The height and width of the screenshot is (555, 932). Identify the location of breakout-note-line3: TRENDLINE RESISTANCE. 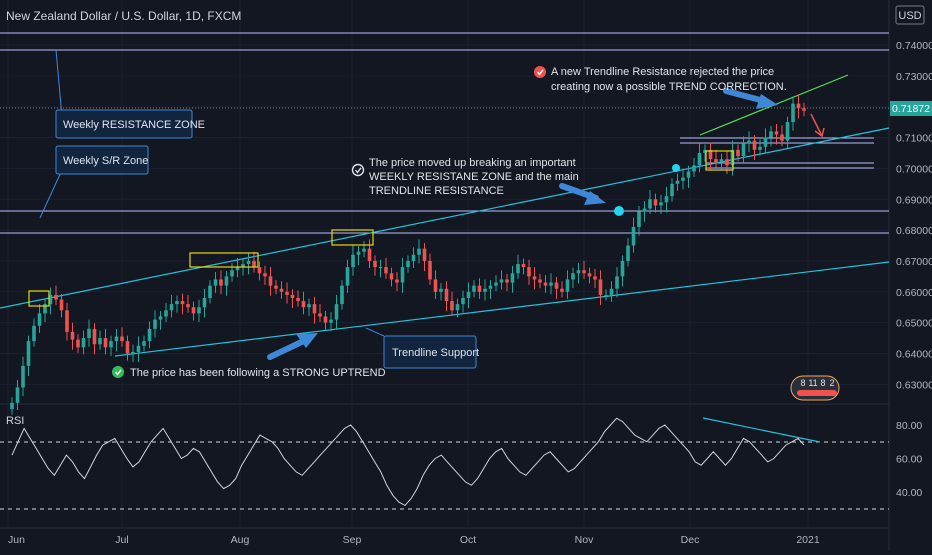
(436, 191).